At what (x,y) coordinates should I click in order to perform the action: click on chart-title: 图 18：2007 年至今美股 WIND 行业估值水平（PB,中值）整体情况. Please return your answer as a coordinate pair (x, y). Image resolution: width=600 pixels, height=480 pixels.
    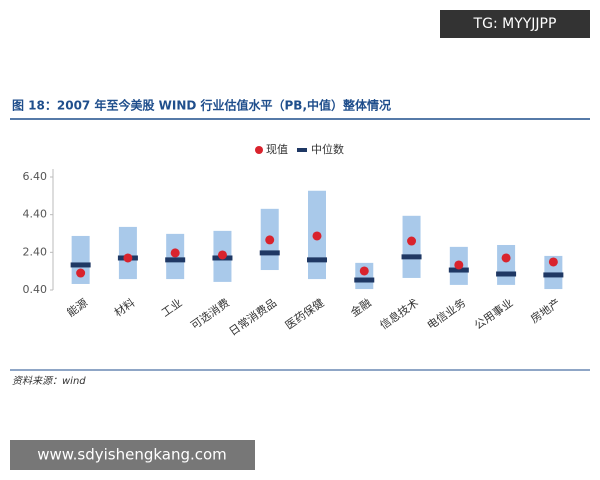
    Looking at the image, I should click on (201, 105).